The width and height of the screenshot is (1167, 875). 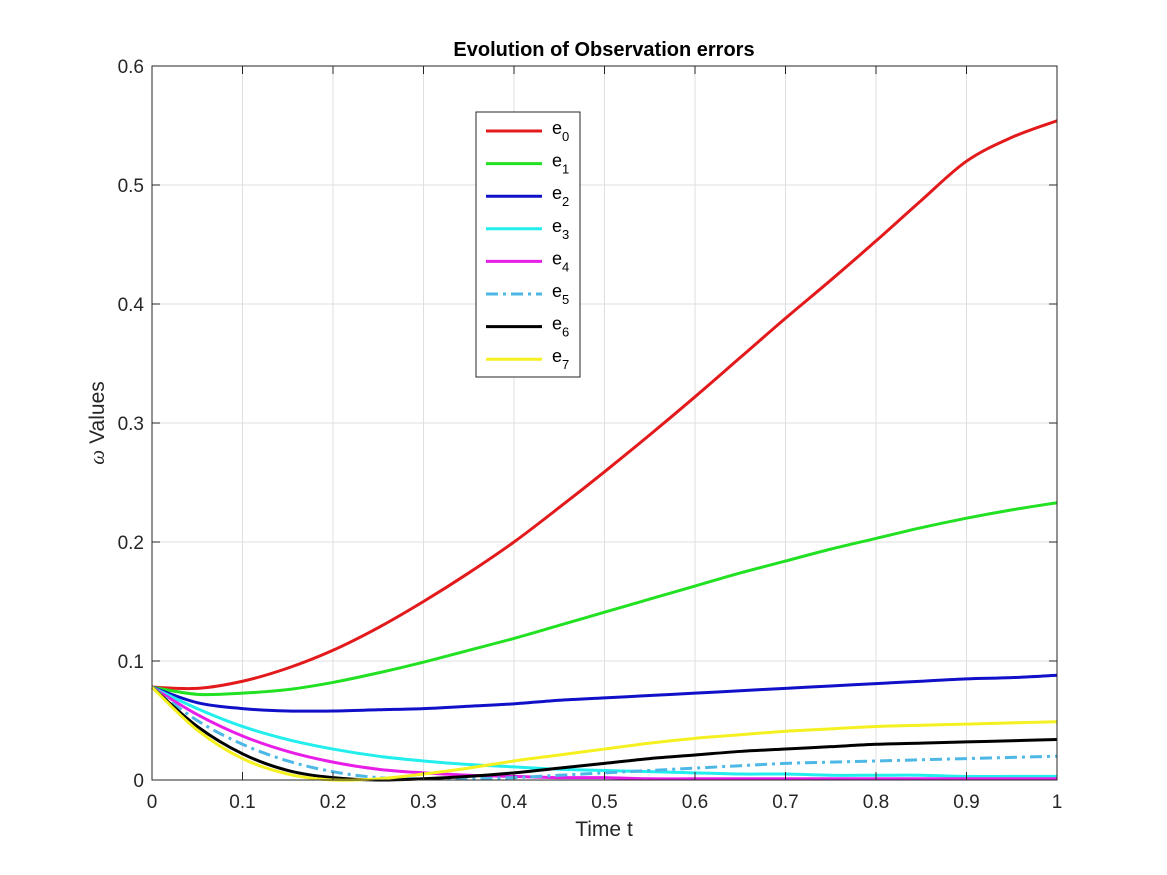 What do you see at coordinates (138, 781) in the screenshot?
I see `y-tick-label: 0` at bounding box center [138, 781].